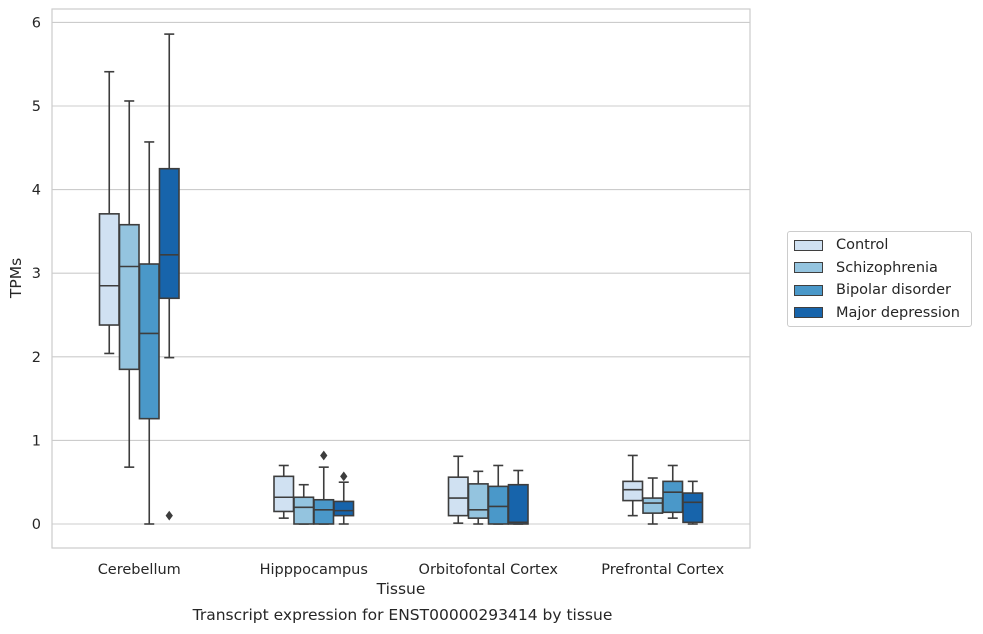 Image resolution: width=983 pixels, height=634 pixels. I want to click on y-tick-label: 3, so click(36, 274).